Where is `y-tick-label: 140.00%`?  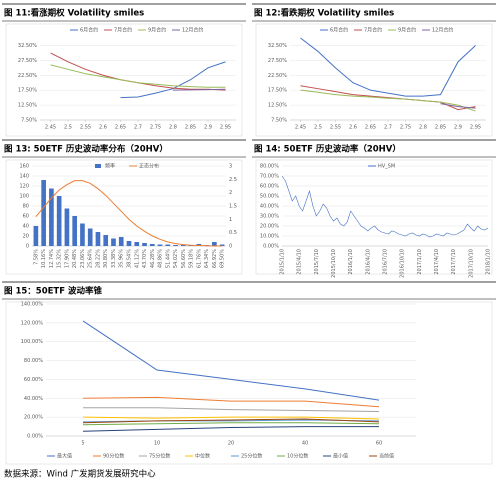
y-tick-label: 140.00% is located at coordinates (32, 305).